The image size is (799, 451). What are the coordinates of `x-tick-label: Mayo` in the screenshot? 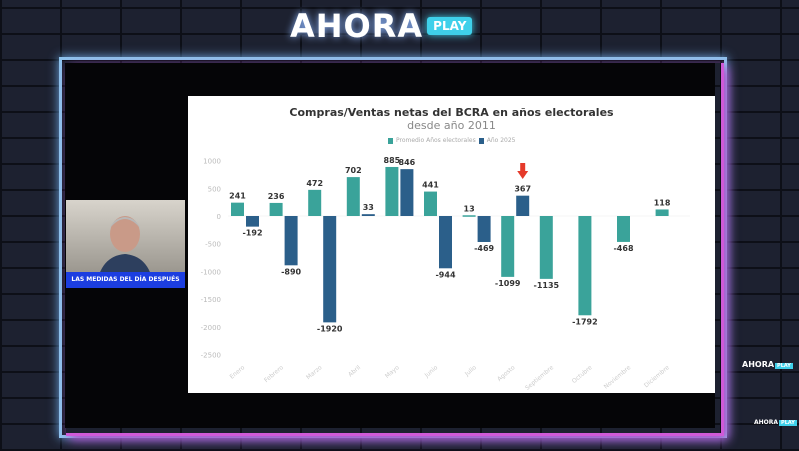 It's located at (392, 372).